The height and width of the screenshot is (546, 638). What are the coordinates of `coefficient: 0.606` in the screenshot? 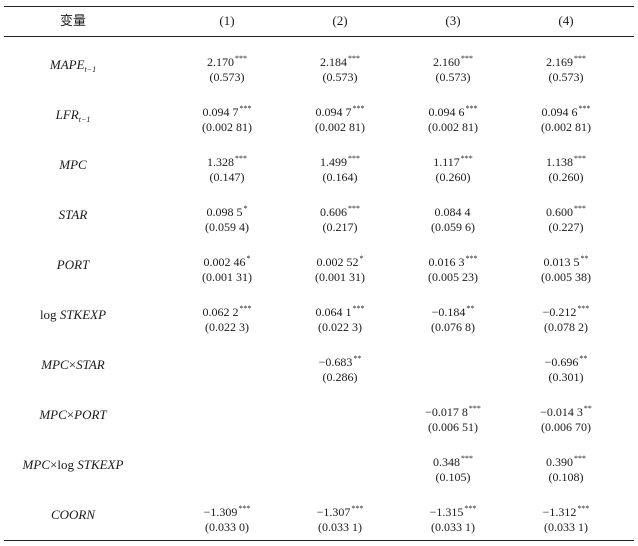 It's located at (333, 212).